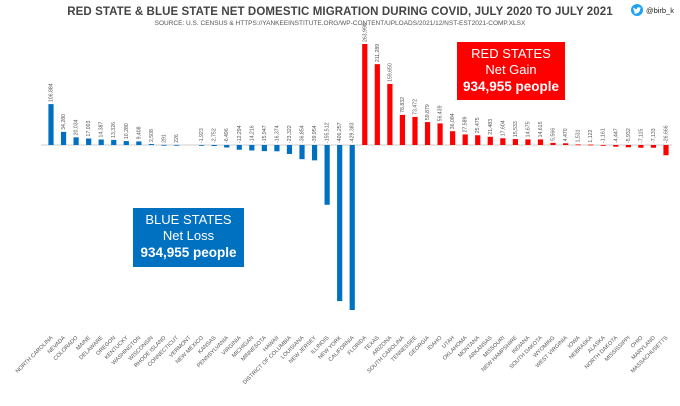 This screenshot has width=680, height=406. Describe the element at coordinates (579, 135) in the screenshot. I see `value-label-iowa: 1,531` at that location.